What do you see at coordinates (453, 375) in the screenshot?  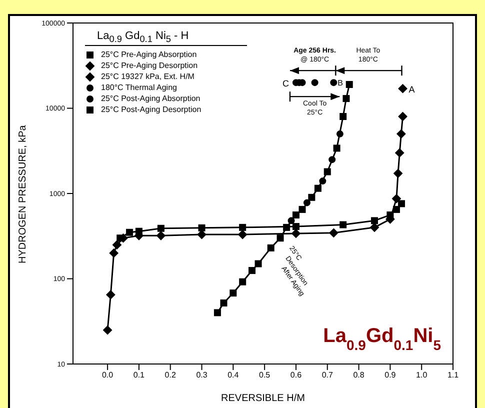 I see `x-tick-label: 1.1` at bounding box center [453, 375].